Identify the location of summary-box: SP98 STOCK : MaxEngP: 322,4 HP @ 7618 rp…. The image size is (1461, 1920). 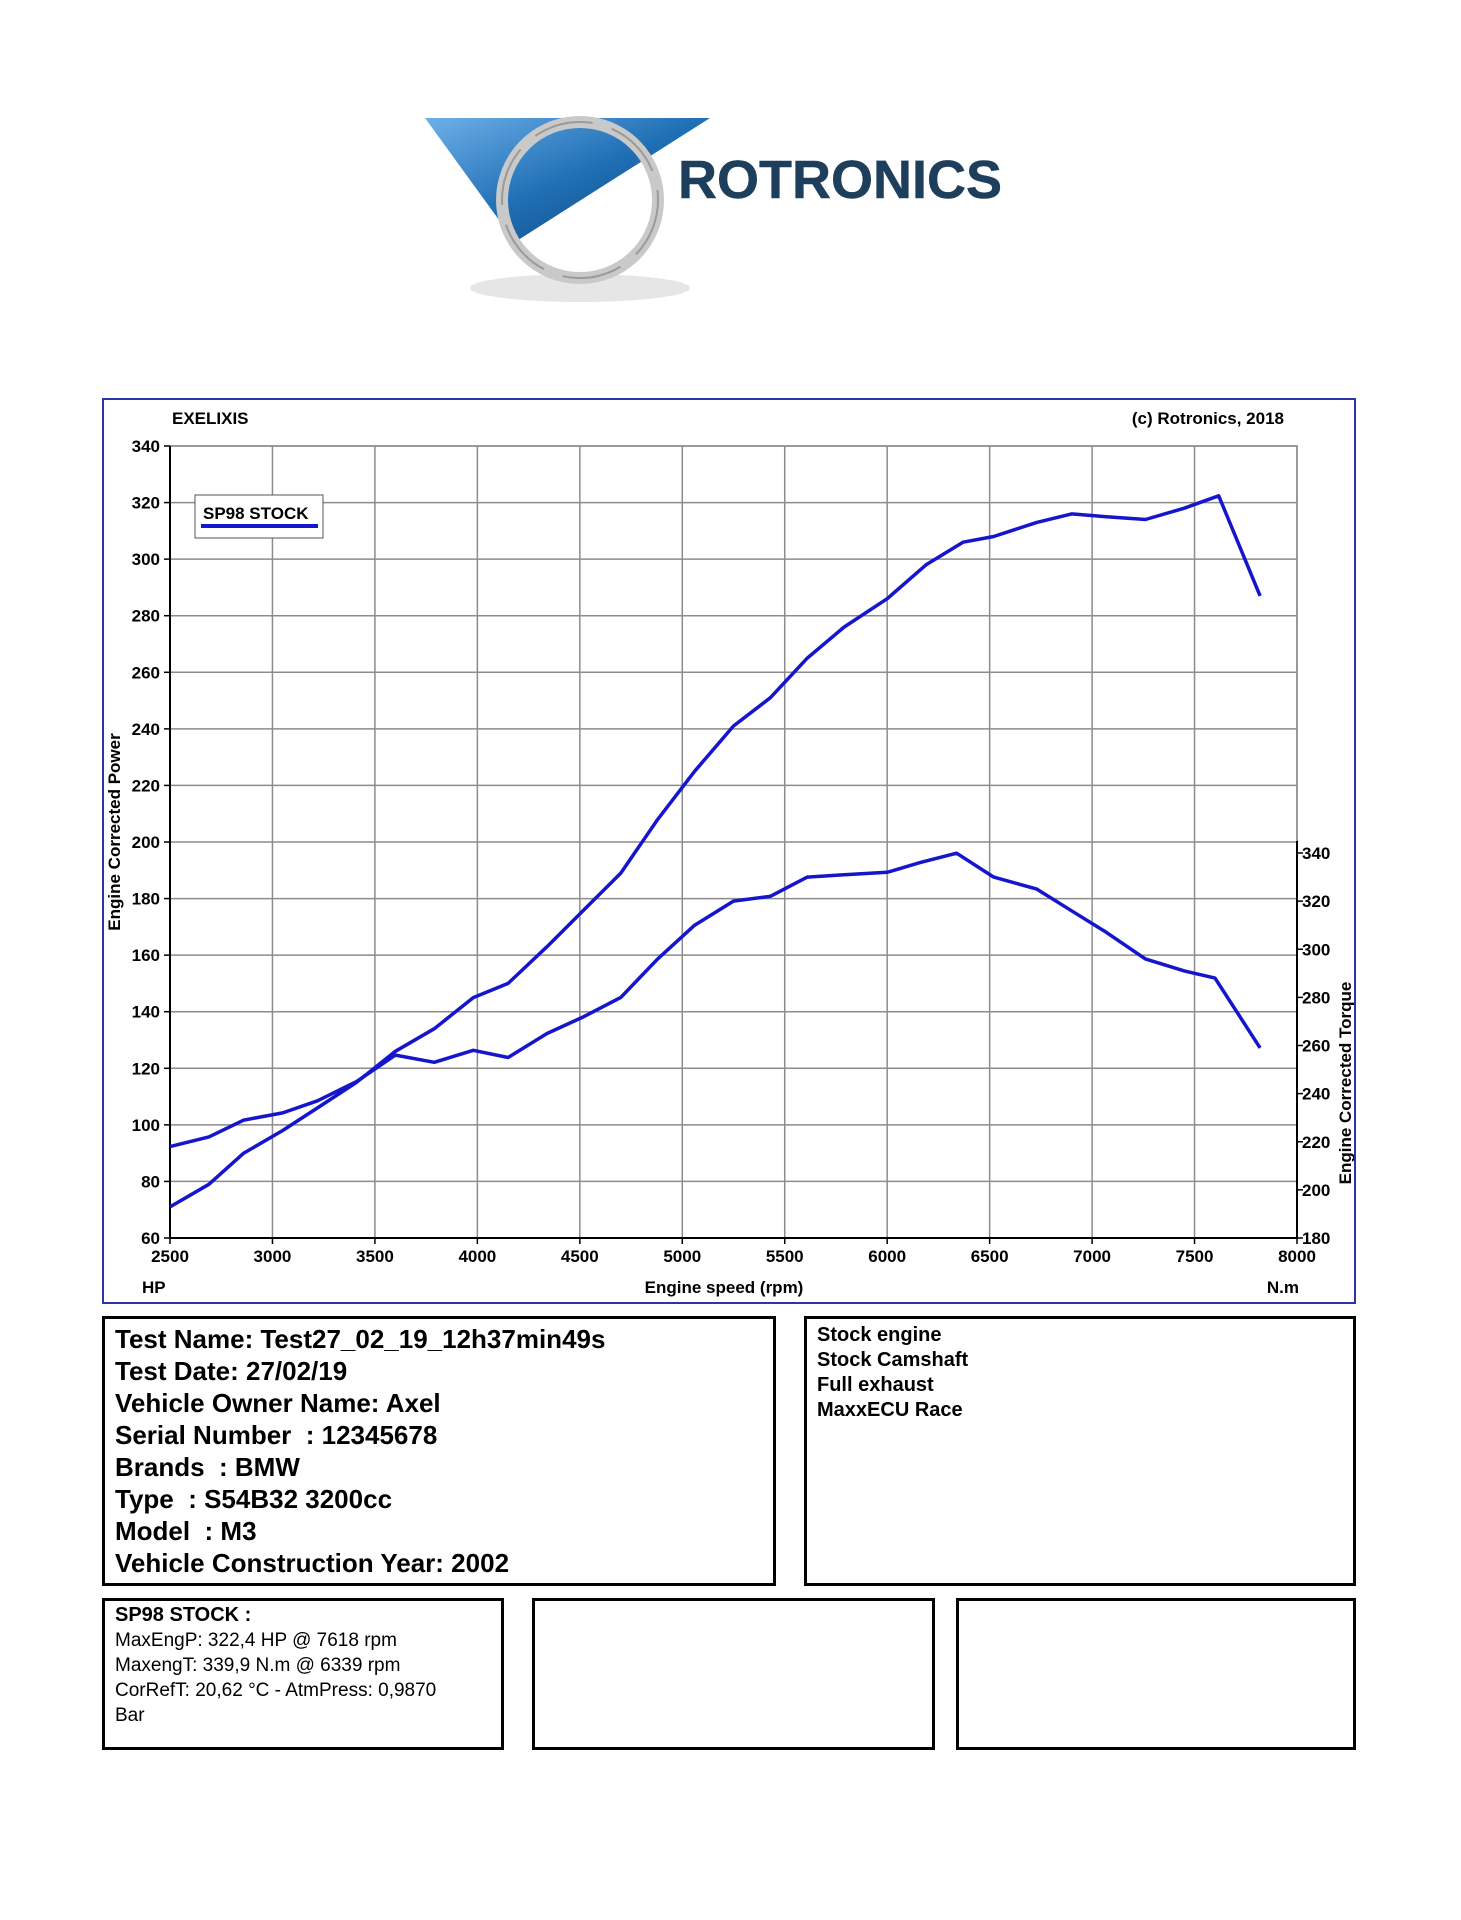
(303, 1674).